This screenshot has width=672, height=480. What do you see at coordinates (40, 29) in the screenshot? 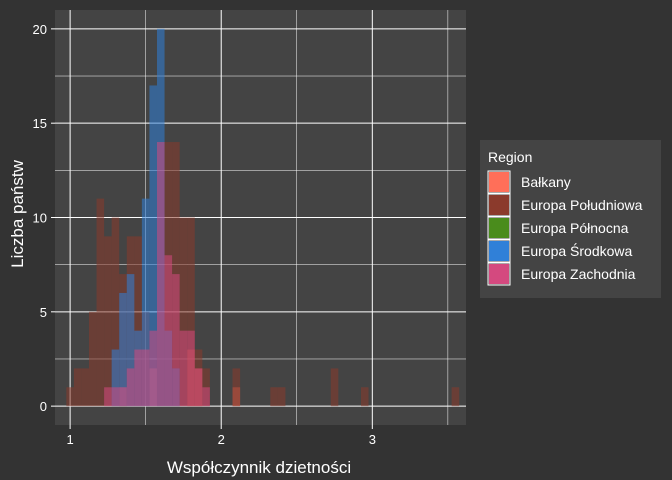
I see `y-tick-label: 20` at bounding box center [40, 29].